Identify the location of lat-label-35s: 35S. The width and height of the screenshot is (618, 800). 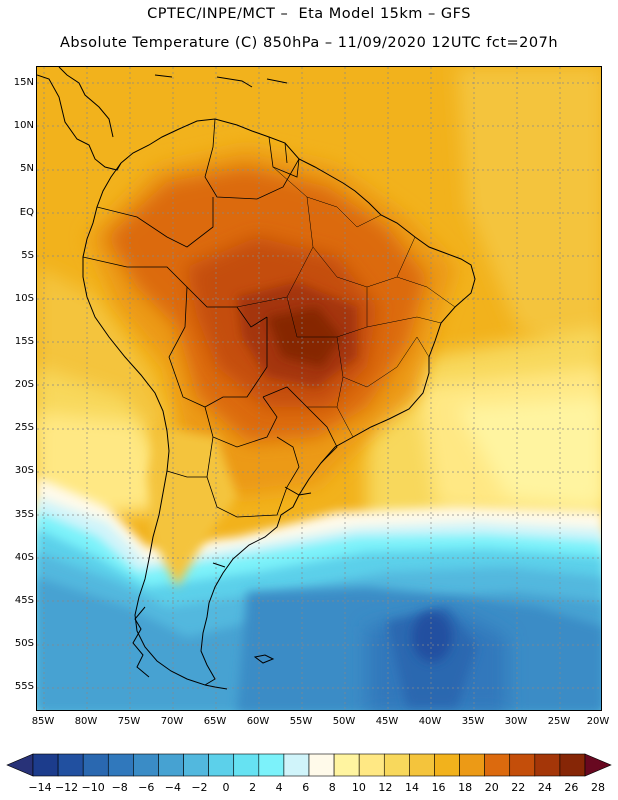
(24, 514).